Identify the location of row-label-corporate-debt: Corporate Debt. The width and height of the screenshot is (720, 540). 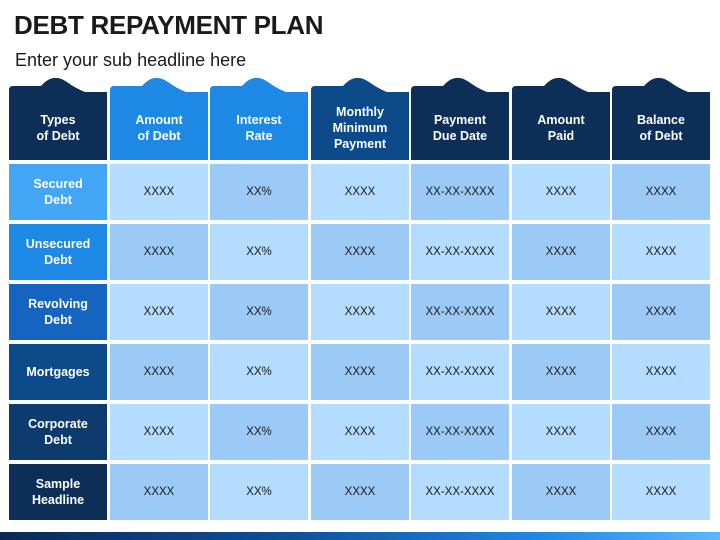
(58, 432).